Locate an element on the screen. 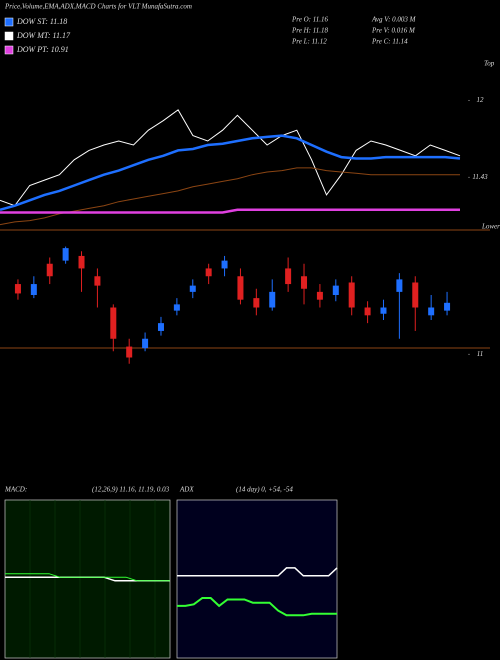 The height and width of the screenshot is (660, 500). panel-title: MACD: is located at coordinates (15, 490).